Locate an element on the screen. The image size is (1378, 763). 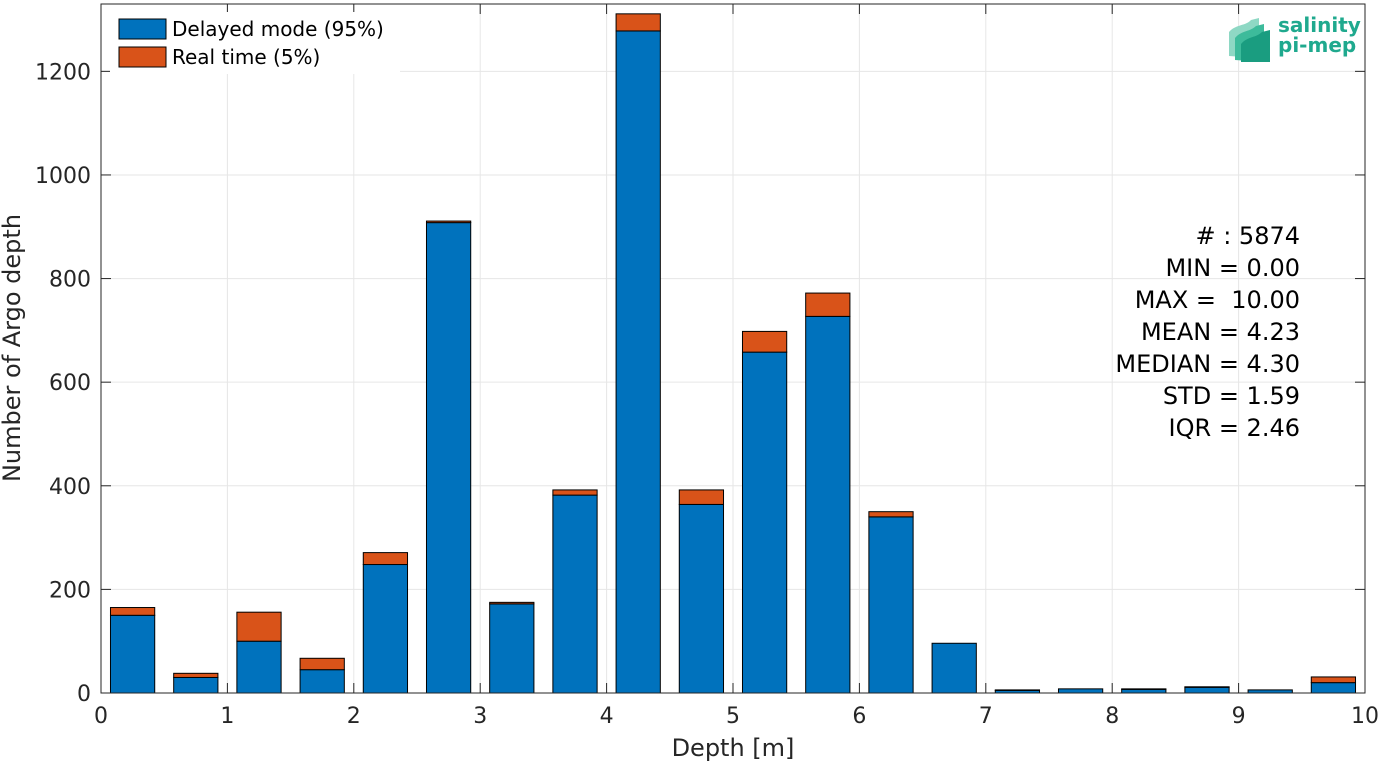
y-tick-label: 0 is located at coordinates (84, 694).